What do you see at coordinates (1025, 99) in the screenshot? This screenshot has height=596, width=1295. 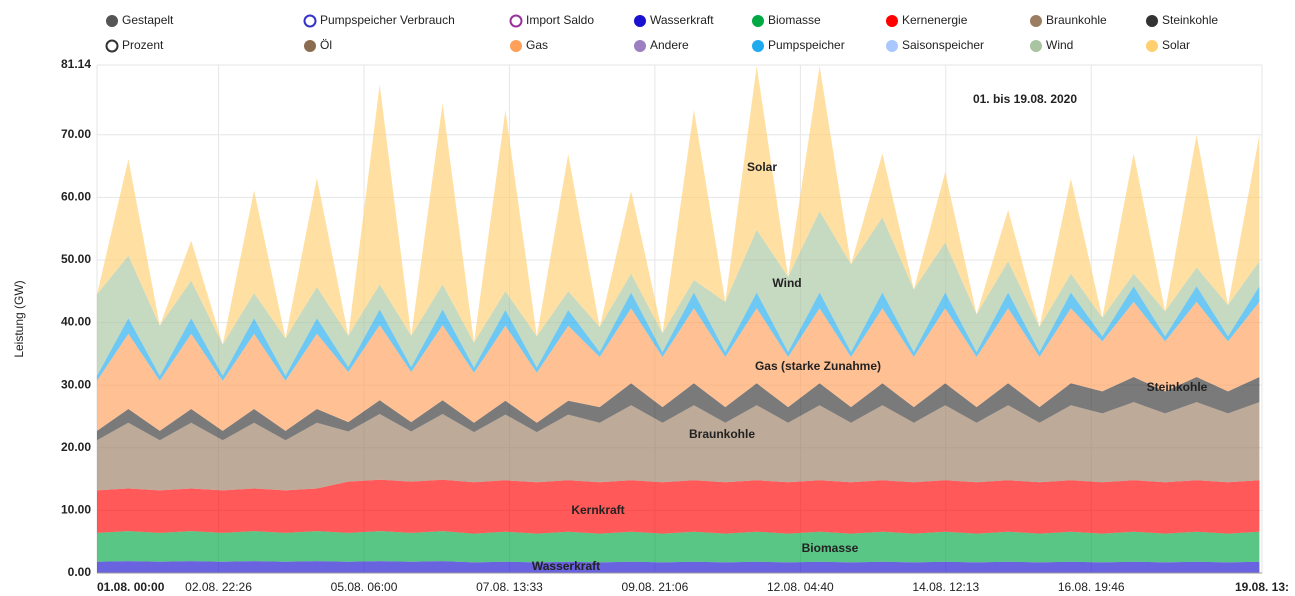 I see `chart-title: 01. bis 19.08. 2020` at bounding box center [1025, 99].